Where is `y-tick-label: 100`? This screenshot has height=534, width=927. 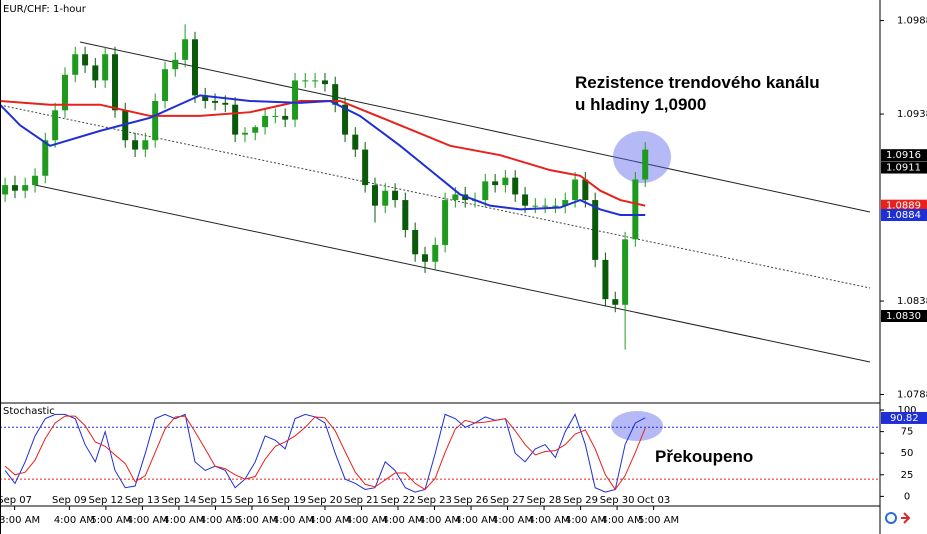
y-tick-label: 100 is located at coordinates (906, 410).